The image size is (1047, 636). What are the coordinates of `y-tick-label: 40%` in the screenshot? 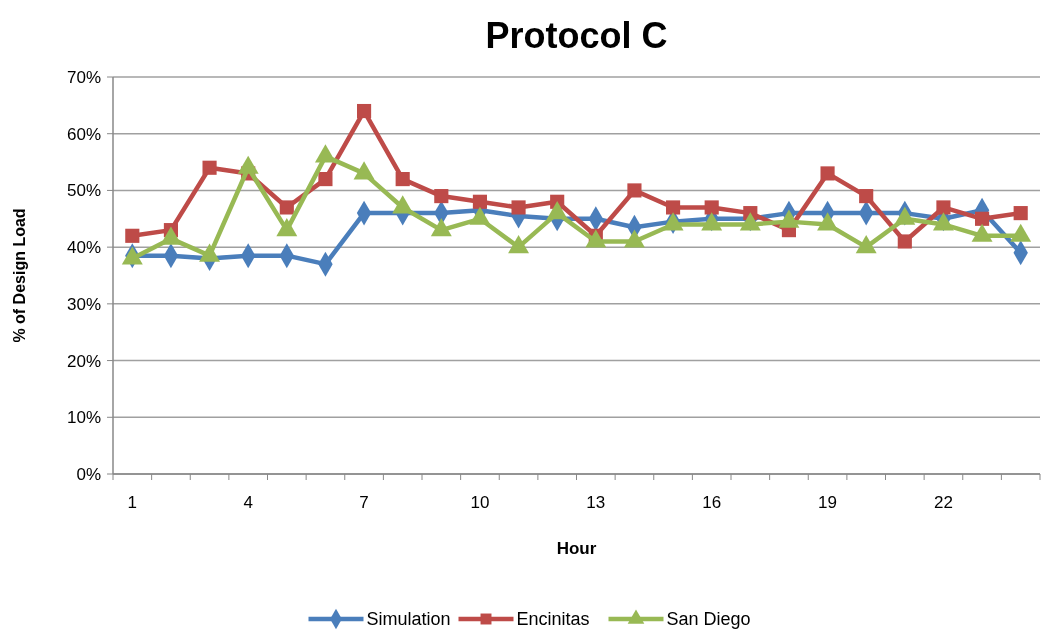 It's located at (83, 248).